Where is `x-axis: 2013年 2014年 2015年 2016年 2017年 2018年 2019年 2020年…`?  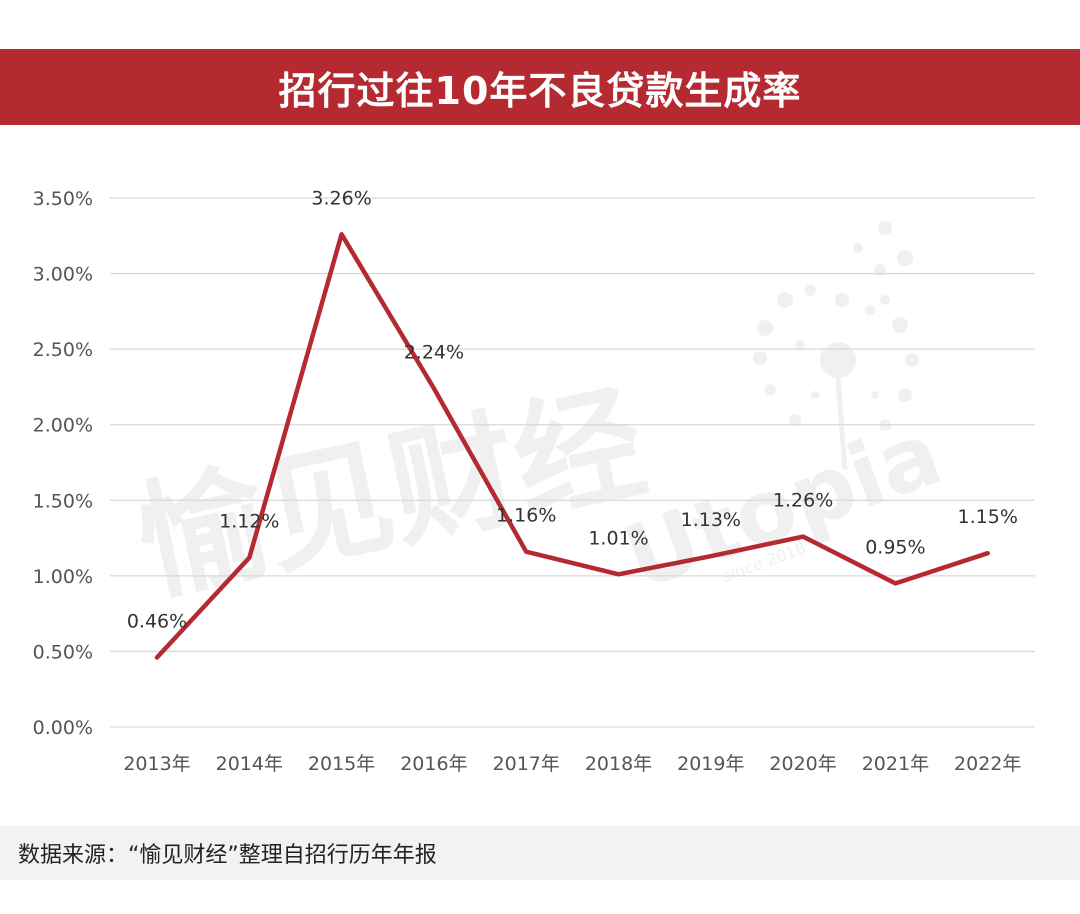 x-axis: 2013年 2014年 2015年 2016年 2017年 2018年 2019年 2020年… is located at coordinates (572, 764).